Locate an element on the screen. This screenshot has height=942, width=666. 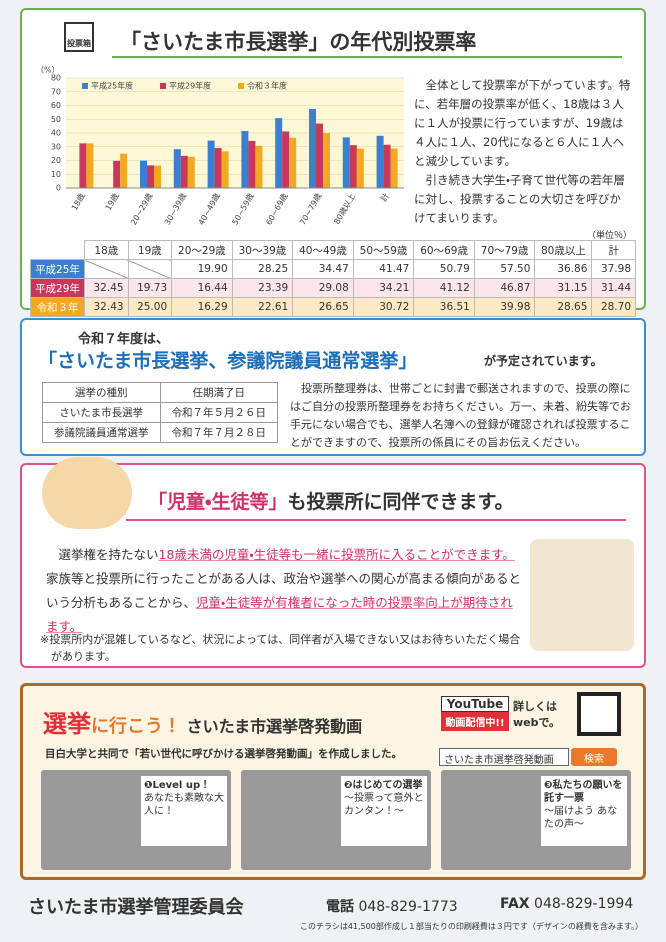
fax-number: 048-829-1994 is located at coordinates (584, 904).